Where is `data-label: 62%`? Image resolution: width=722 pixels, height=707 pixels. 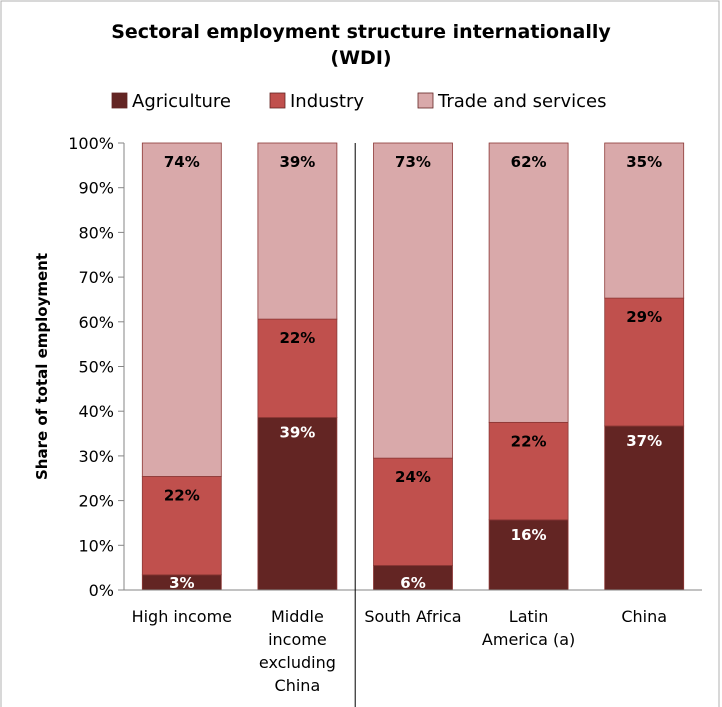 data-label: 62% is located at coordinates (529, 162).